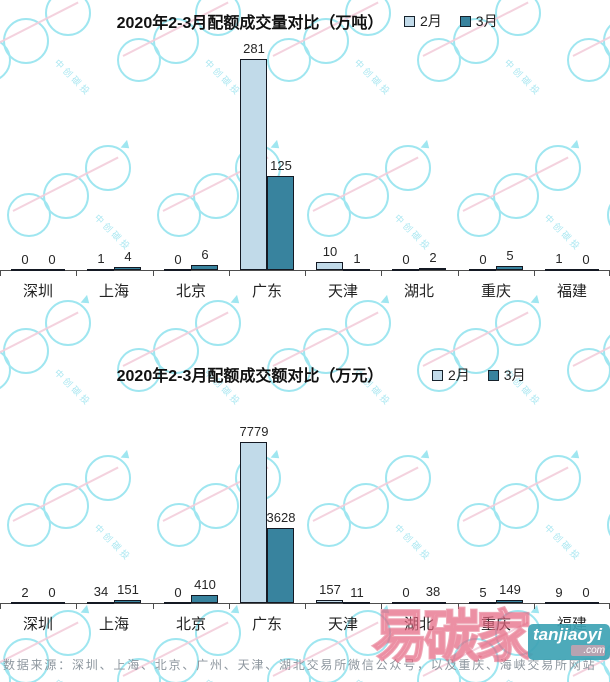  What do you see at coordinates (330, 251) in the screenshot?
I see `bar-value-label: 10` at bounding box center [330, 251].